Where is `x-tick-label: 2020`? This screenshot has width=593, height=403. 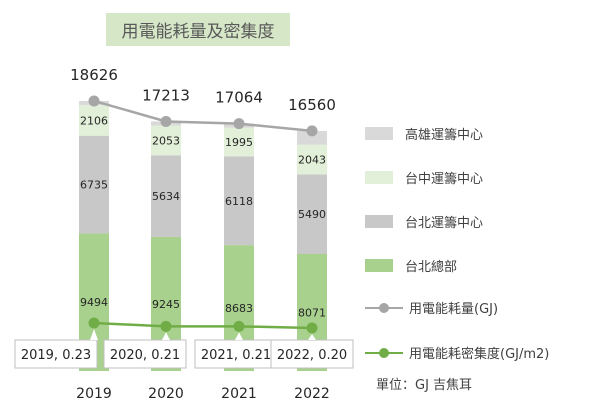
x-tick-label: 2020 is located at coordinates (166, 394).